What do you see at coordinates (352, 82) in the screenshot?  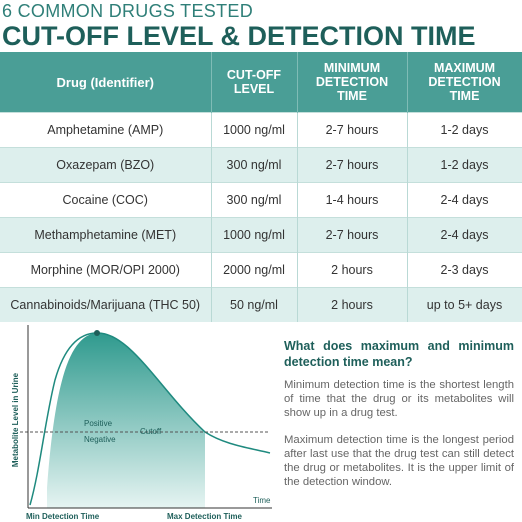 I see `column-header: MINIMUM DETECTION TIME` at bounding box center [352, 82].